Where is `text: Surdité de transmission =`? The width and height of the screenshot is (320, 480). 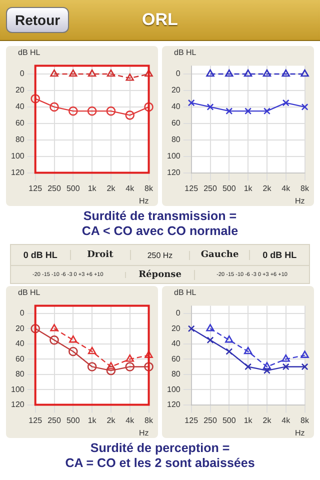 text: Surdité de transmission = is located at coordinates (160, 216).